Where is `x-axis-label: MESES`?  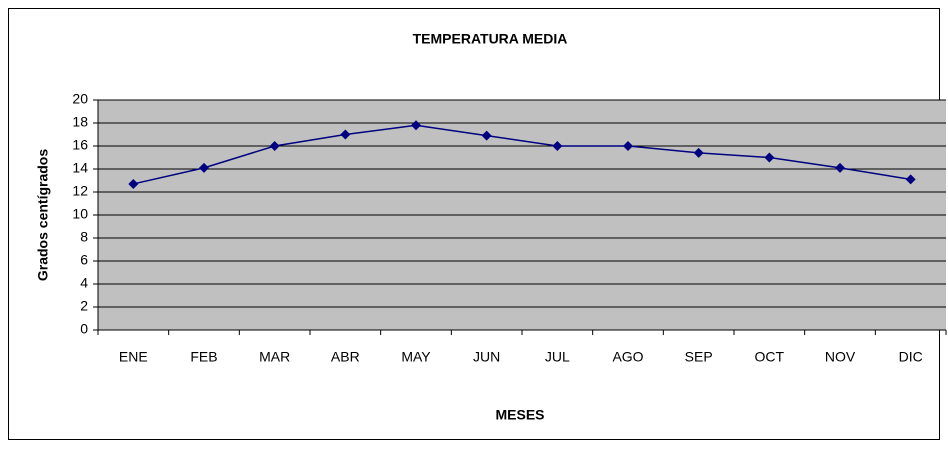 x-axis-label: MESES is located at coordinates (519, 415).